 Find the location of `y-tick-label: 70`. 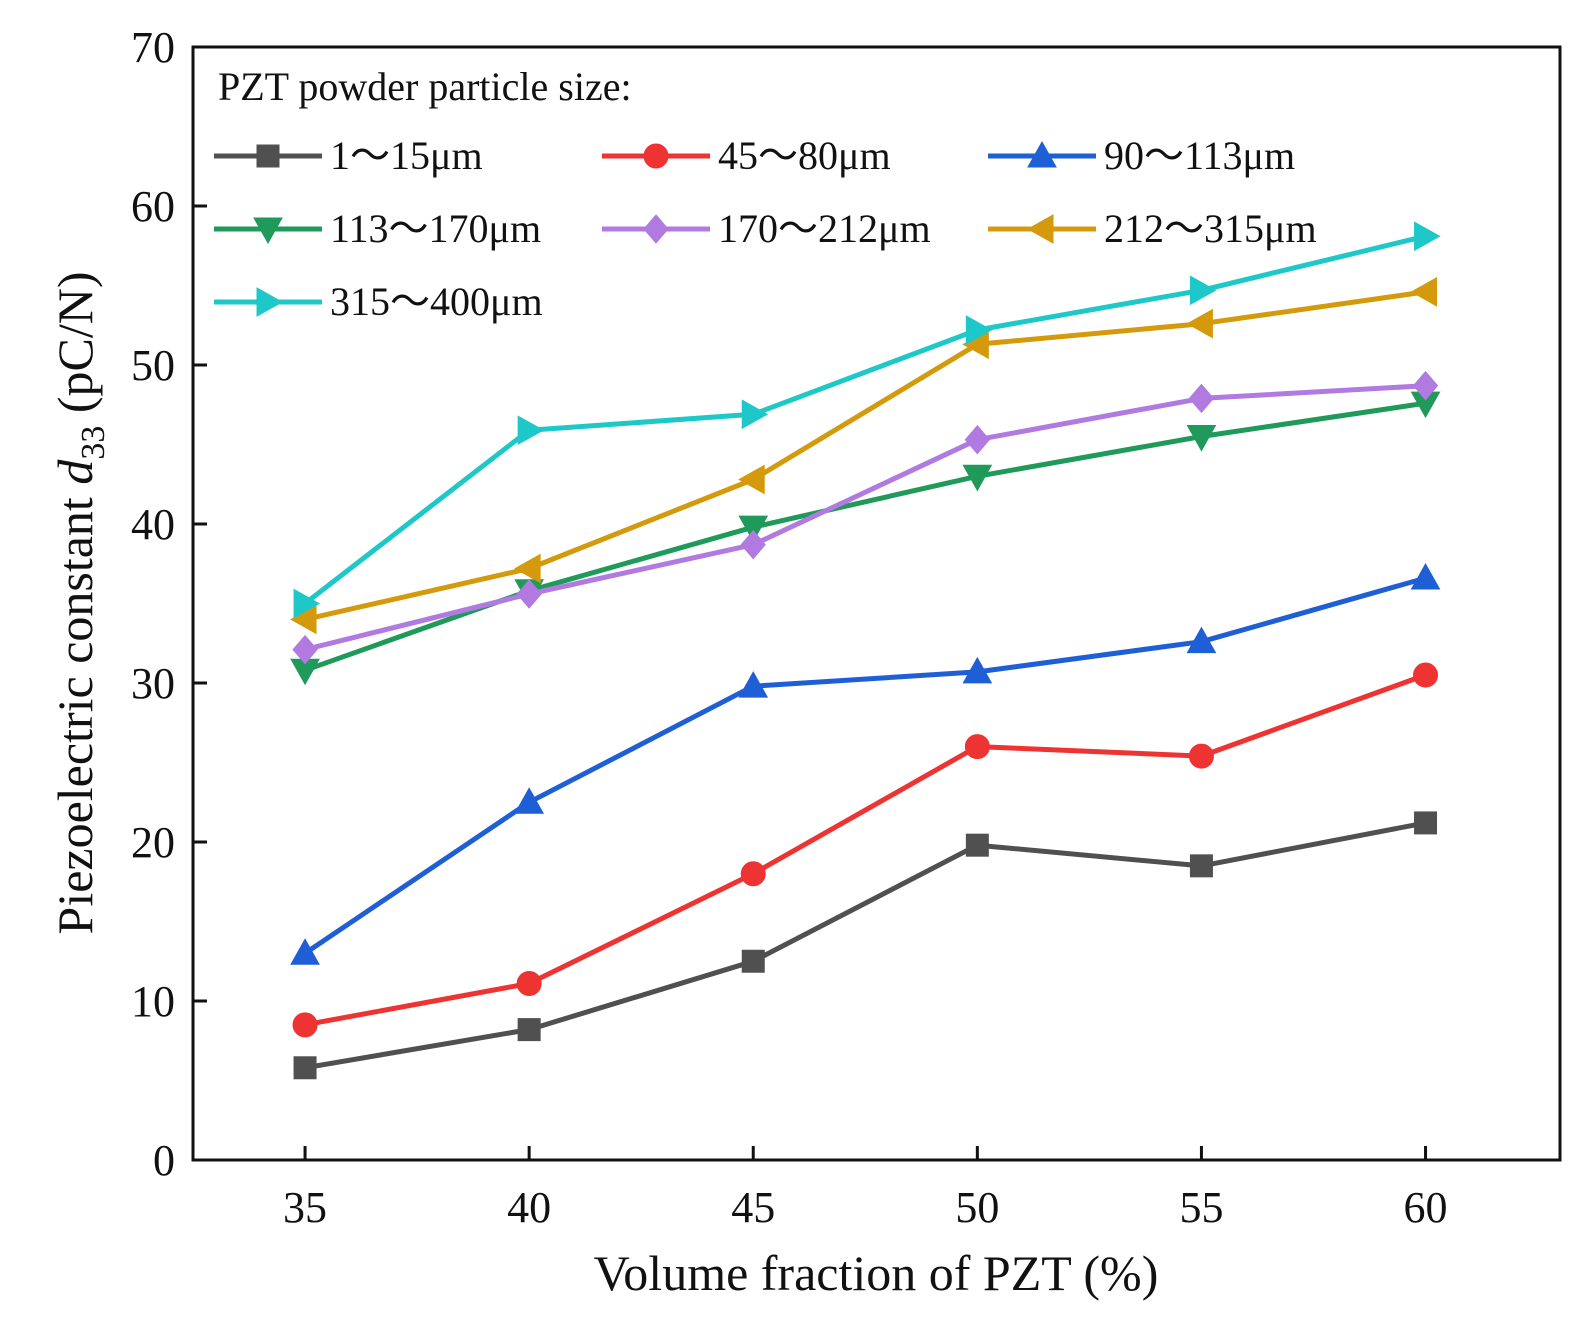

y-tick-label: 70 is located at coordinates (153, 47).